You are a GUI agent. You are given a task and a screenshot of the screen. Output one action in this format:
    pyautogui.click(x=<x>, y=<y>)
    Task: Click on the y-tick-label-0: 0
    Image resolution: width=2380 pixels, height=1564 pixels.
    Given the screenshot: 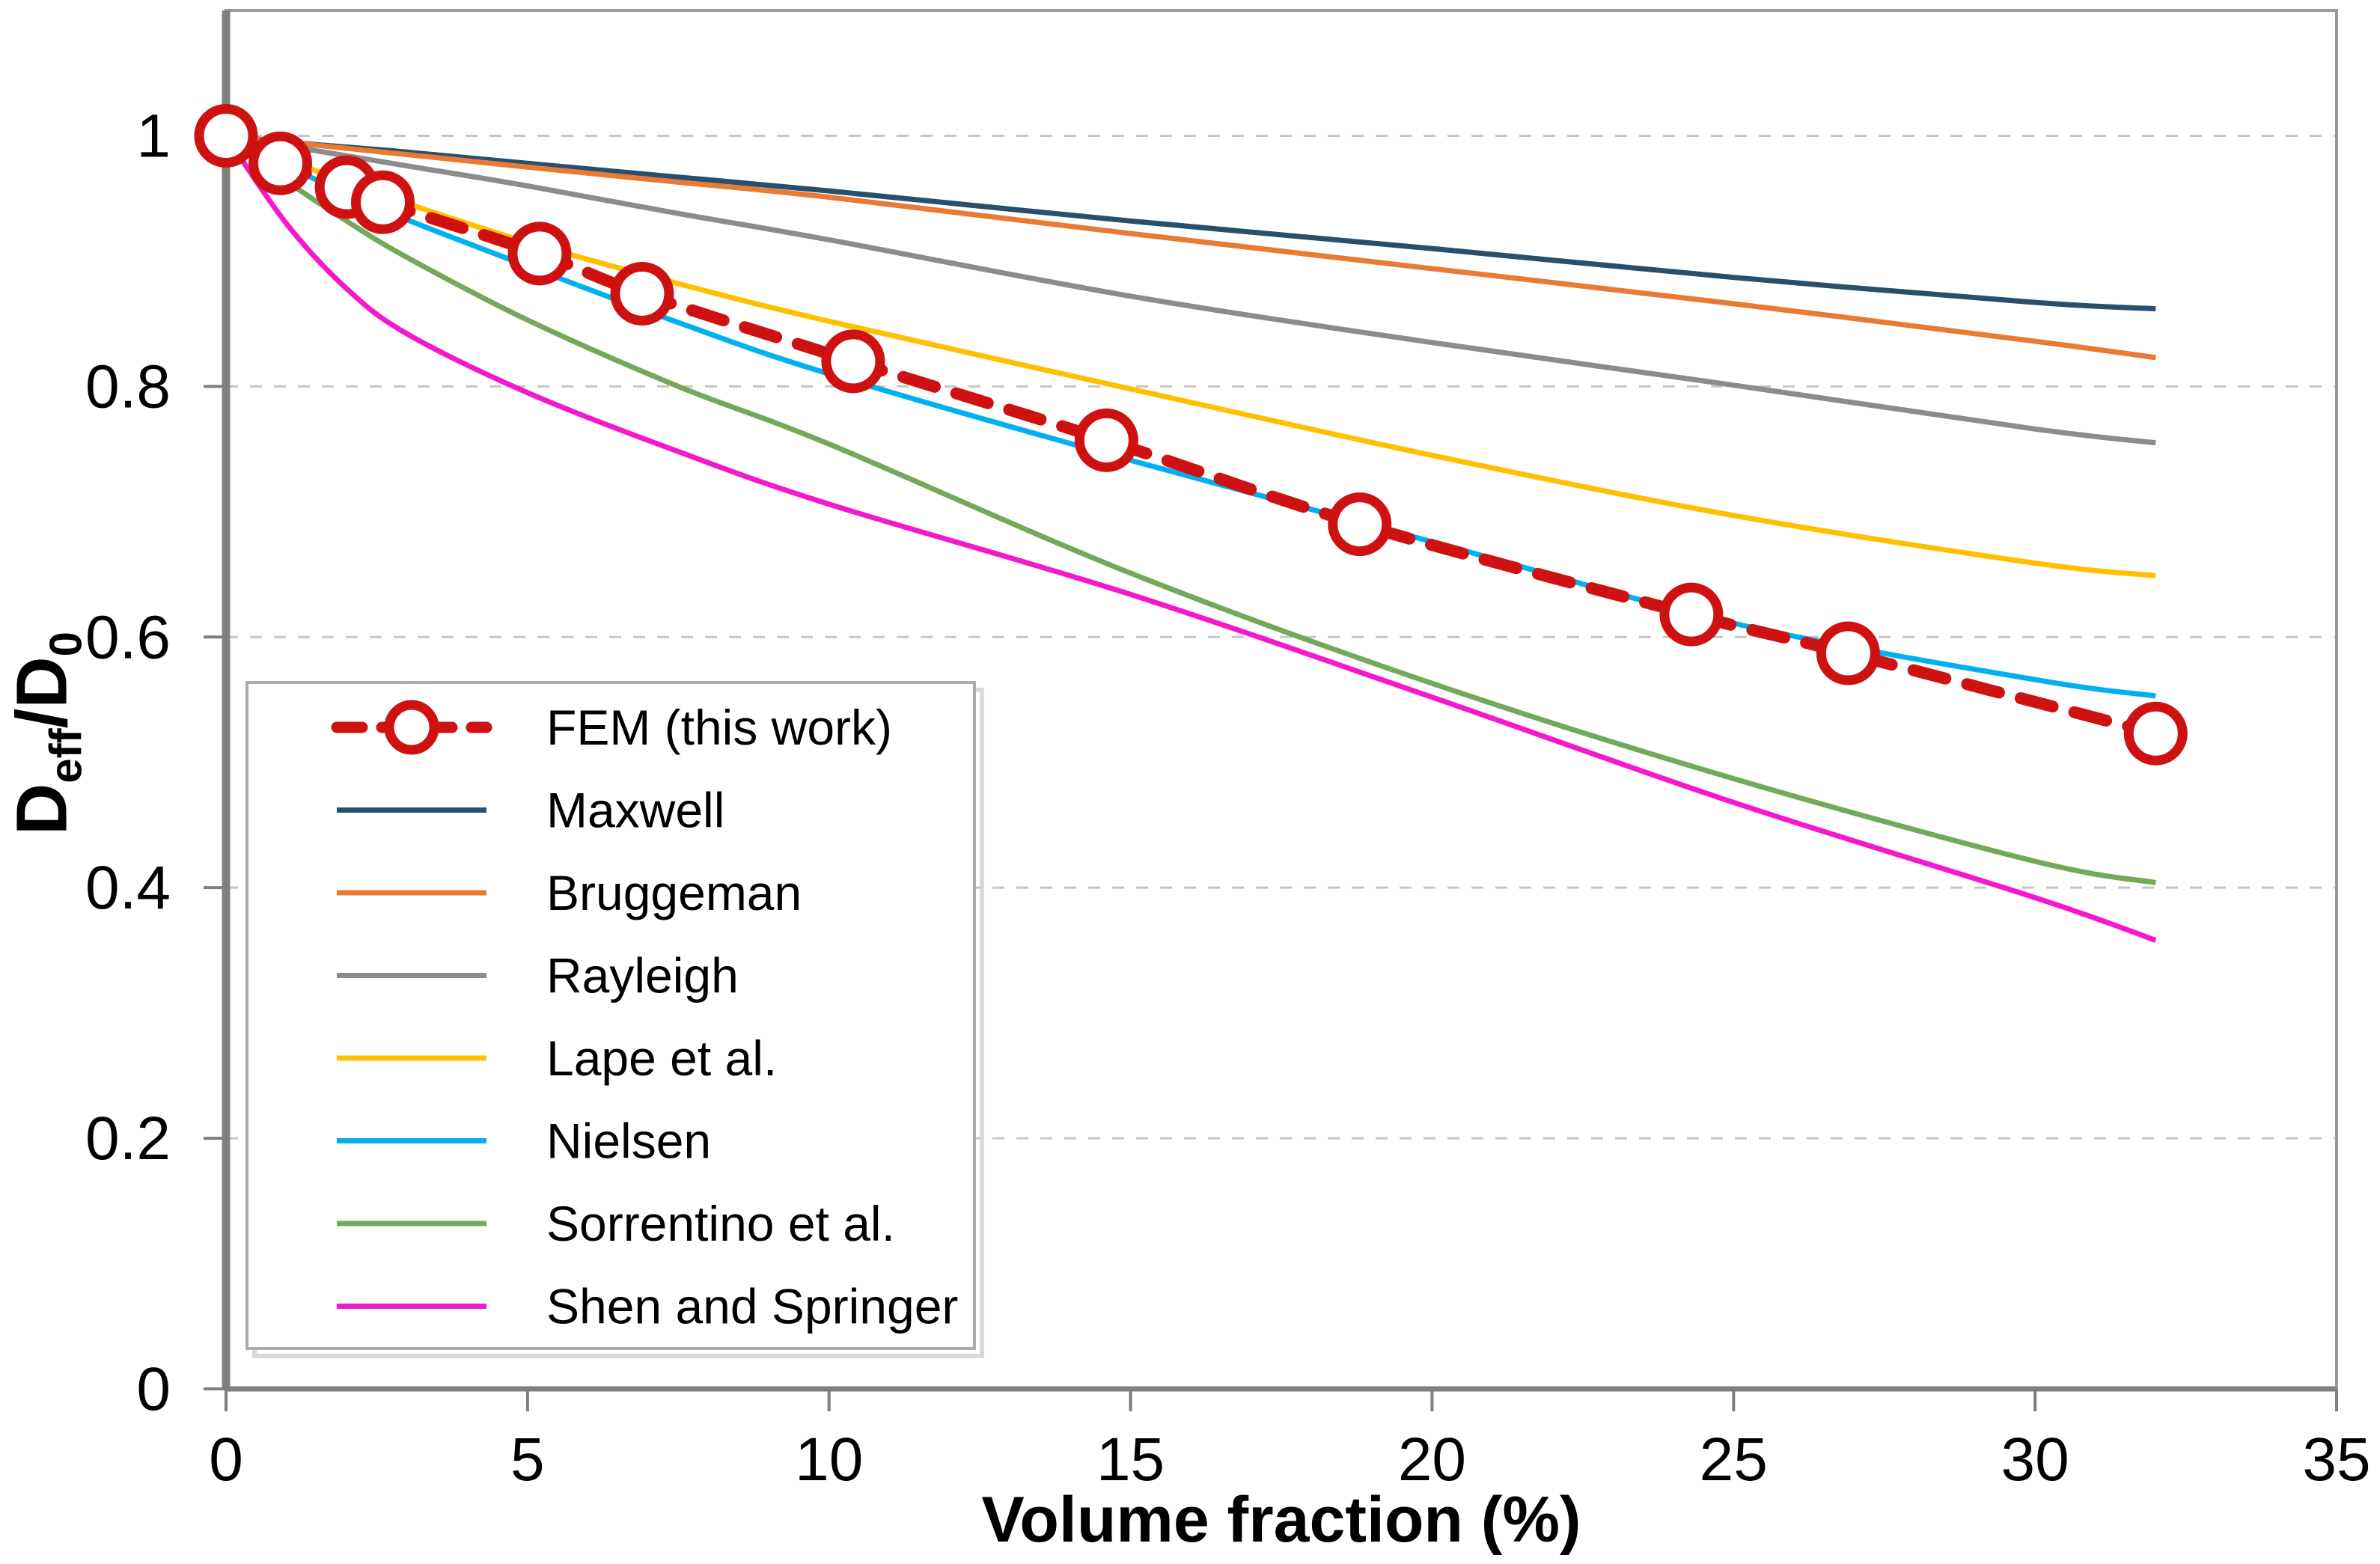 What is the action you would take?
    pyautogui.click(x=153, y=1389)
    